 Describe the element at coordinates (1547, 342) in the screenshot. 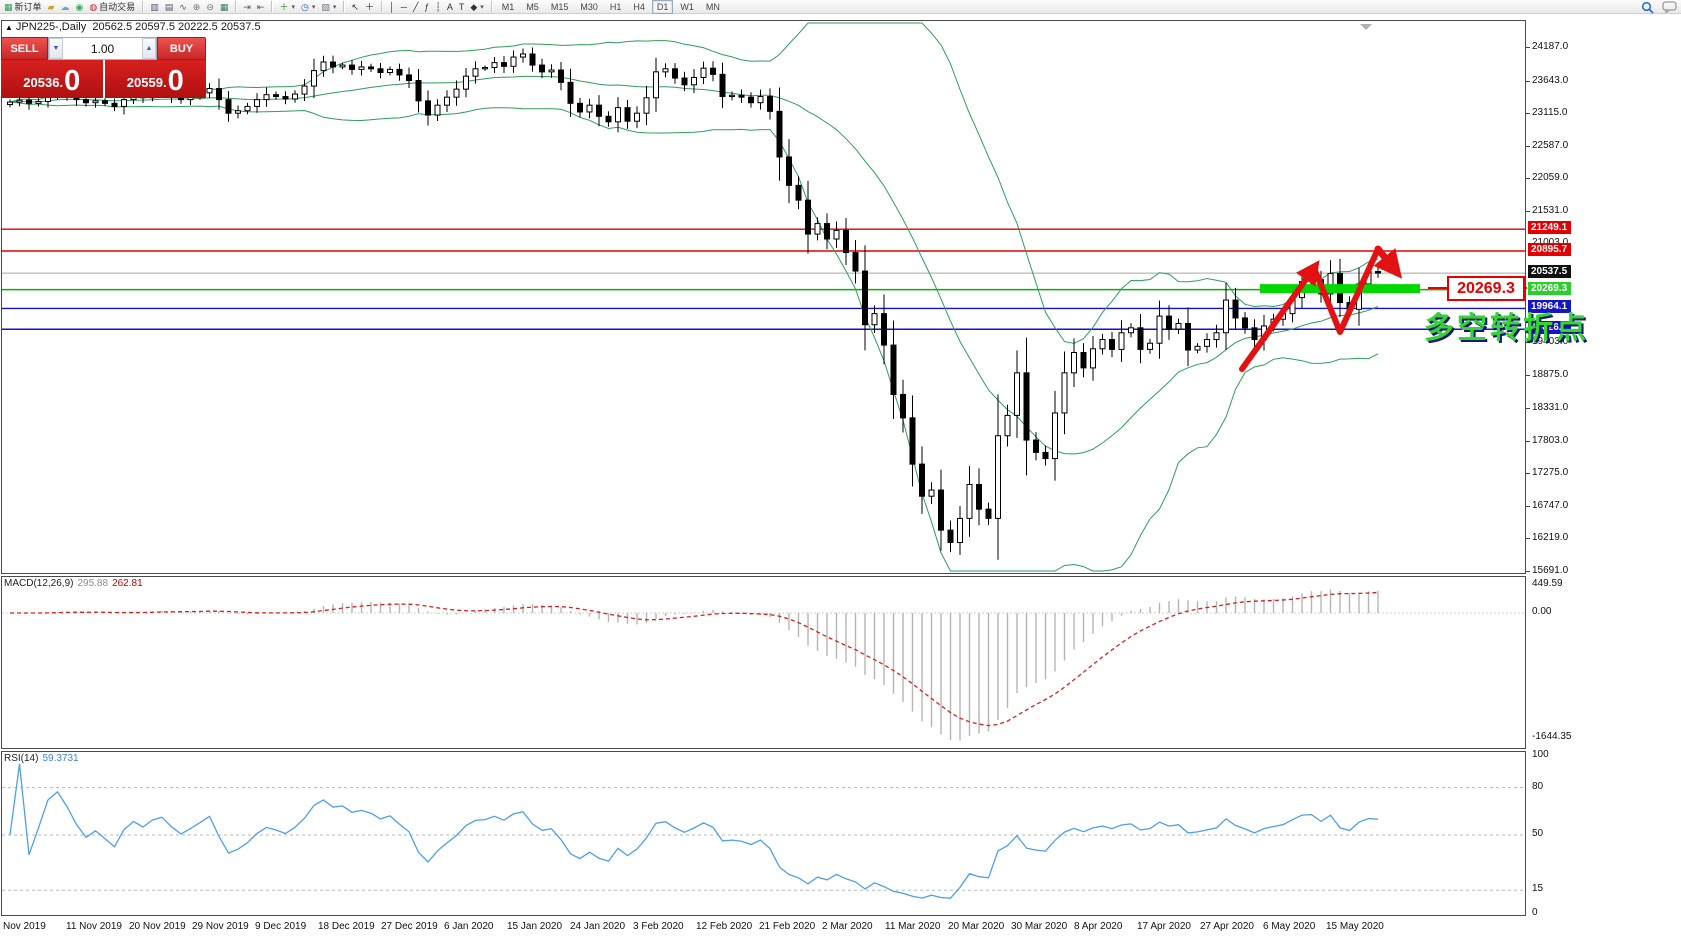

I see `price-tick: 19403.0` at that location.